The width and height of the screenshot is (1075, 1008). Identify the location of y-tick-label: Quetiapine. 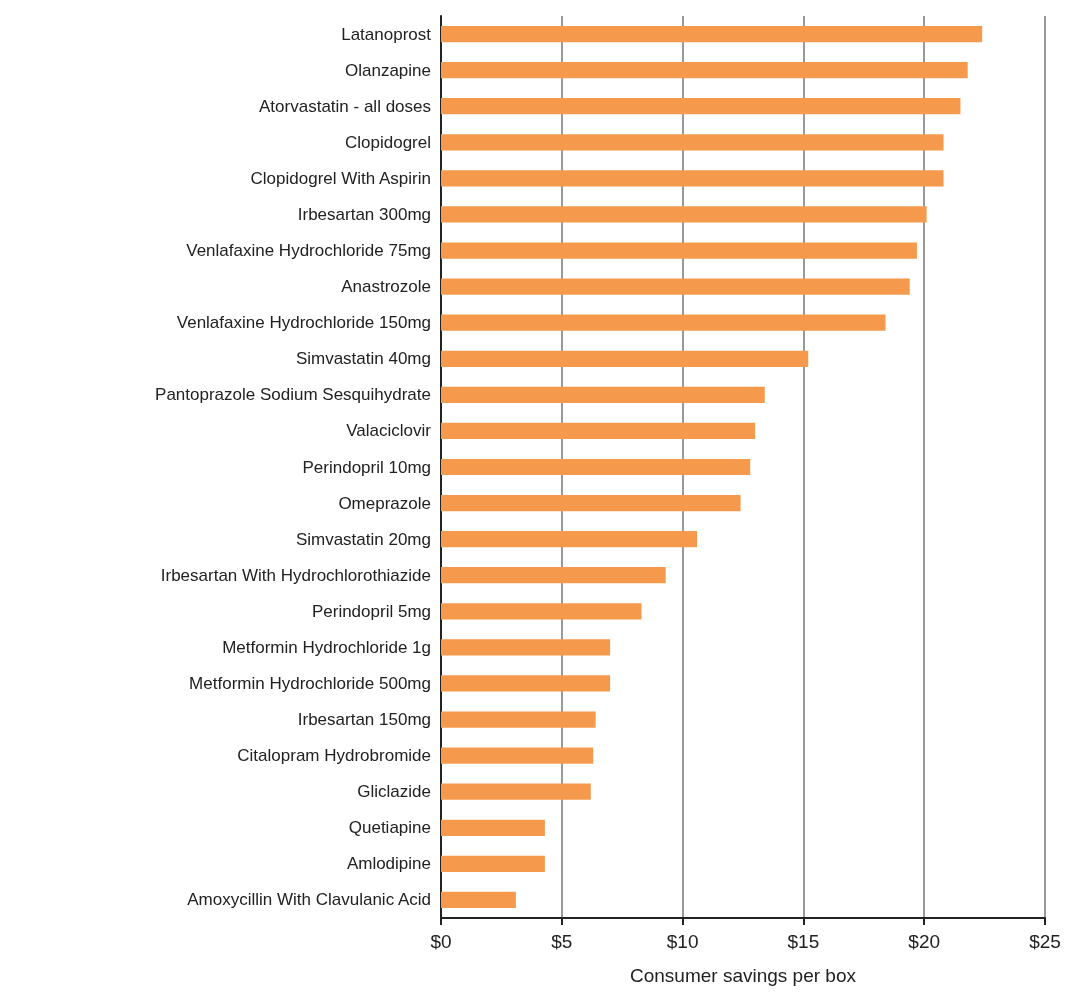
(389, 828).